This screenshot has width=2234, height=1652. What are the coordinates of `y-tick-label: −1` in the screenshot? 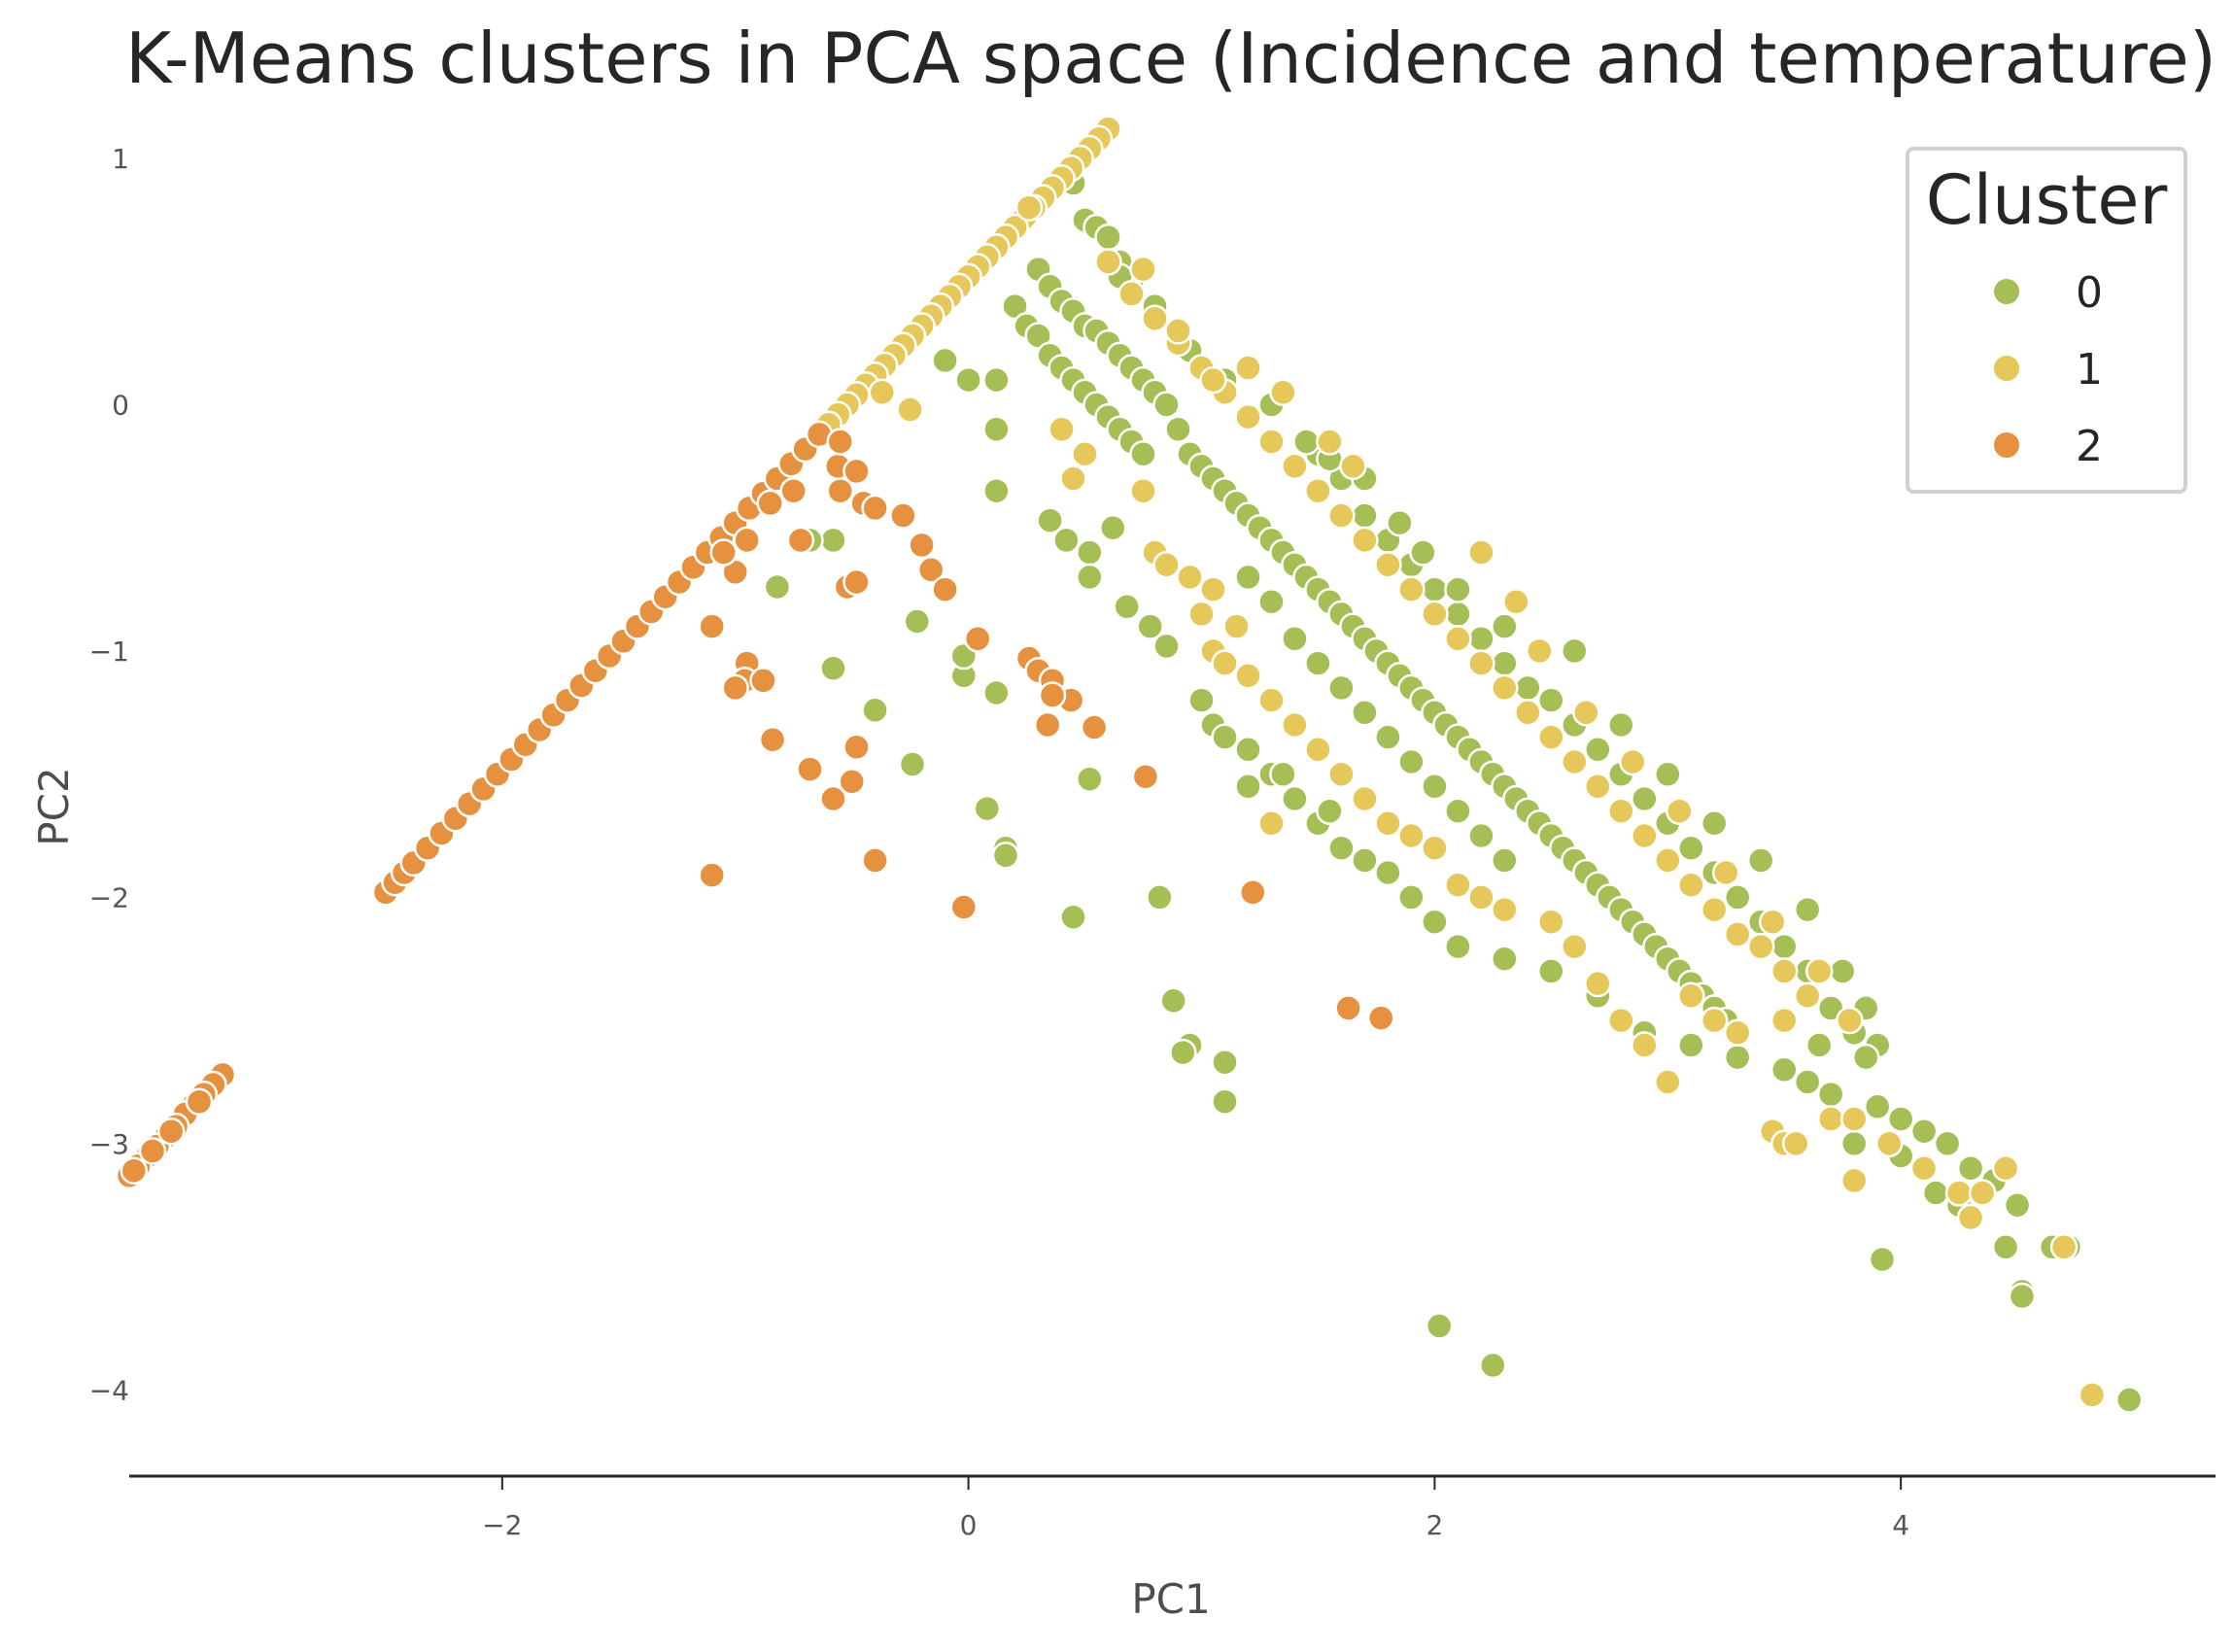 It's located at (109, 652).